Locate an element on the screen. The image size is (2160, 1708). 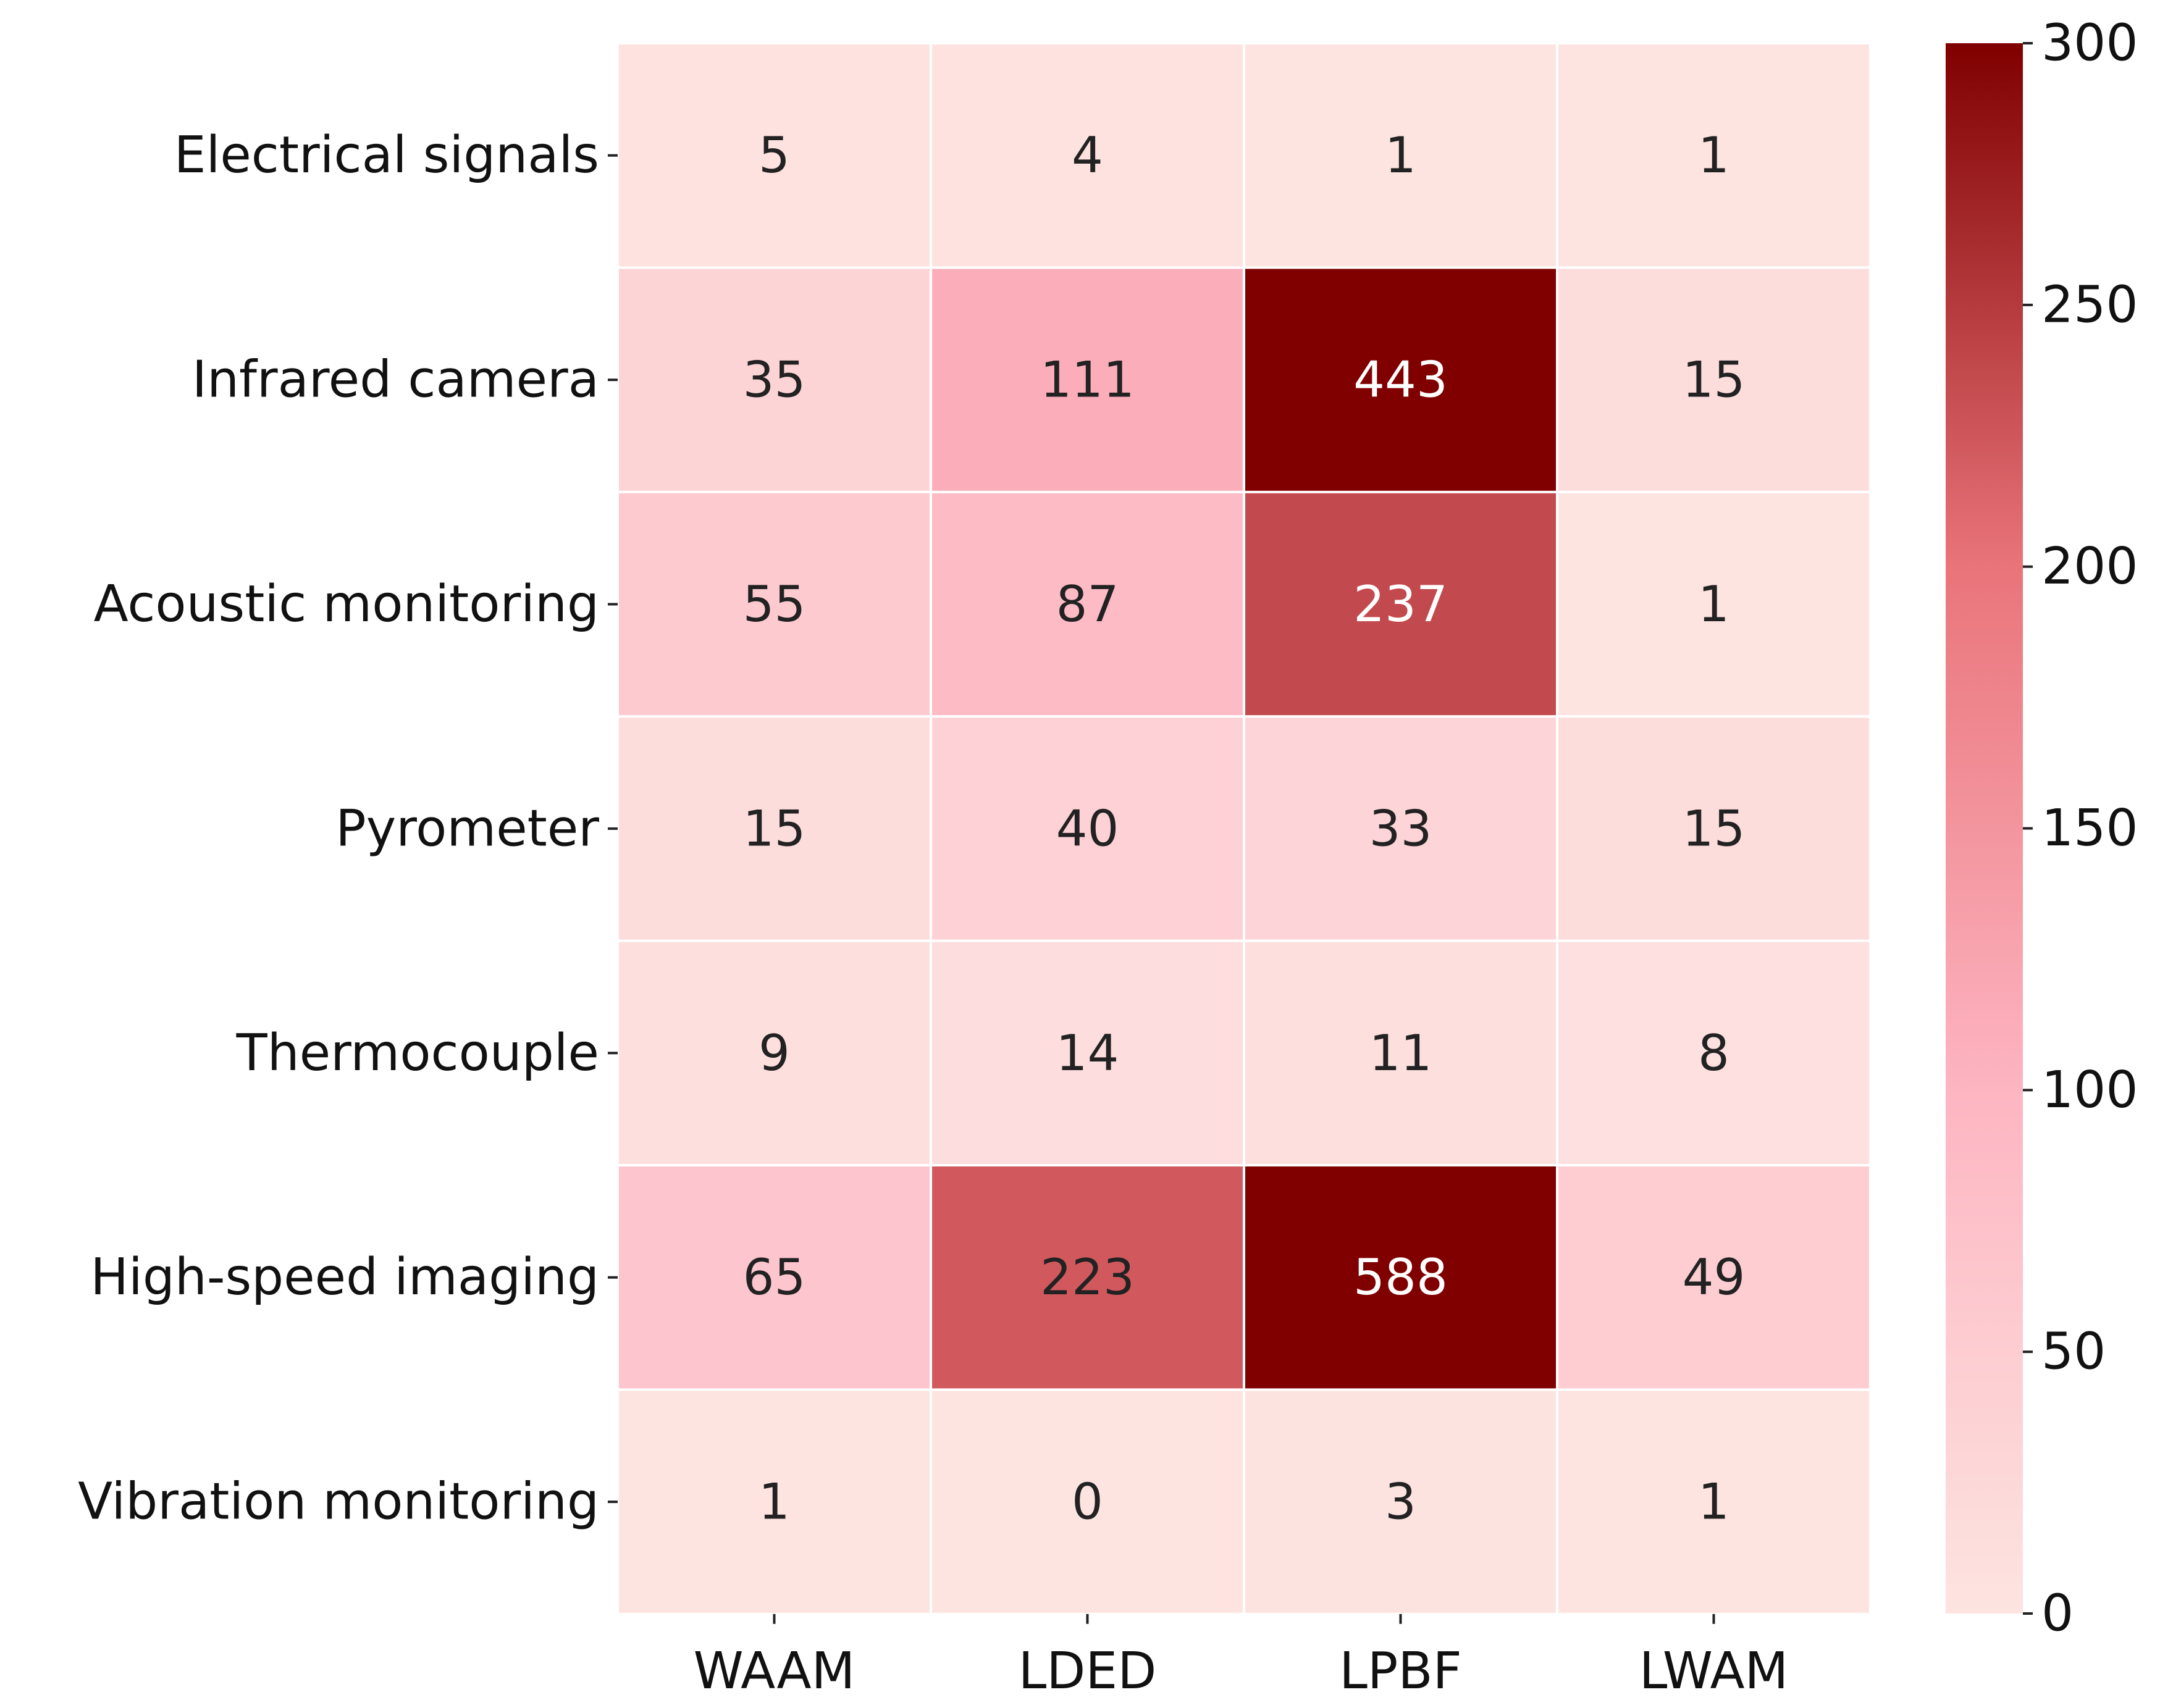
cell-value-label: 33 is located at coordinates (1401, 828).